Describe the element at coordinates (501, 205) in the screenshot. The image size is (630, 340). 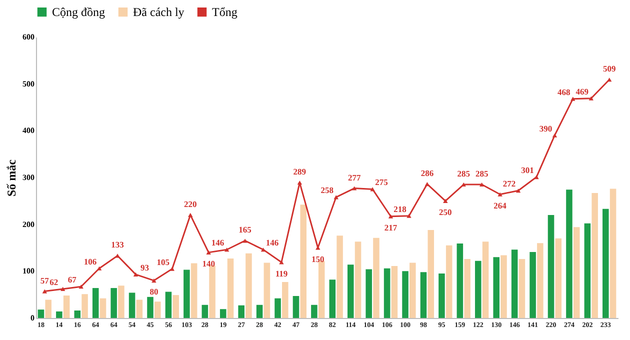
I see `data-label: 264` at that location.